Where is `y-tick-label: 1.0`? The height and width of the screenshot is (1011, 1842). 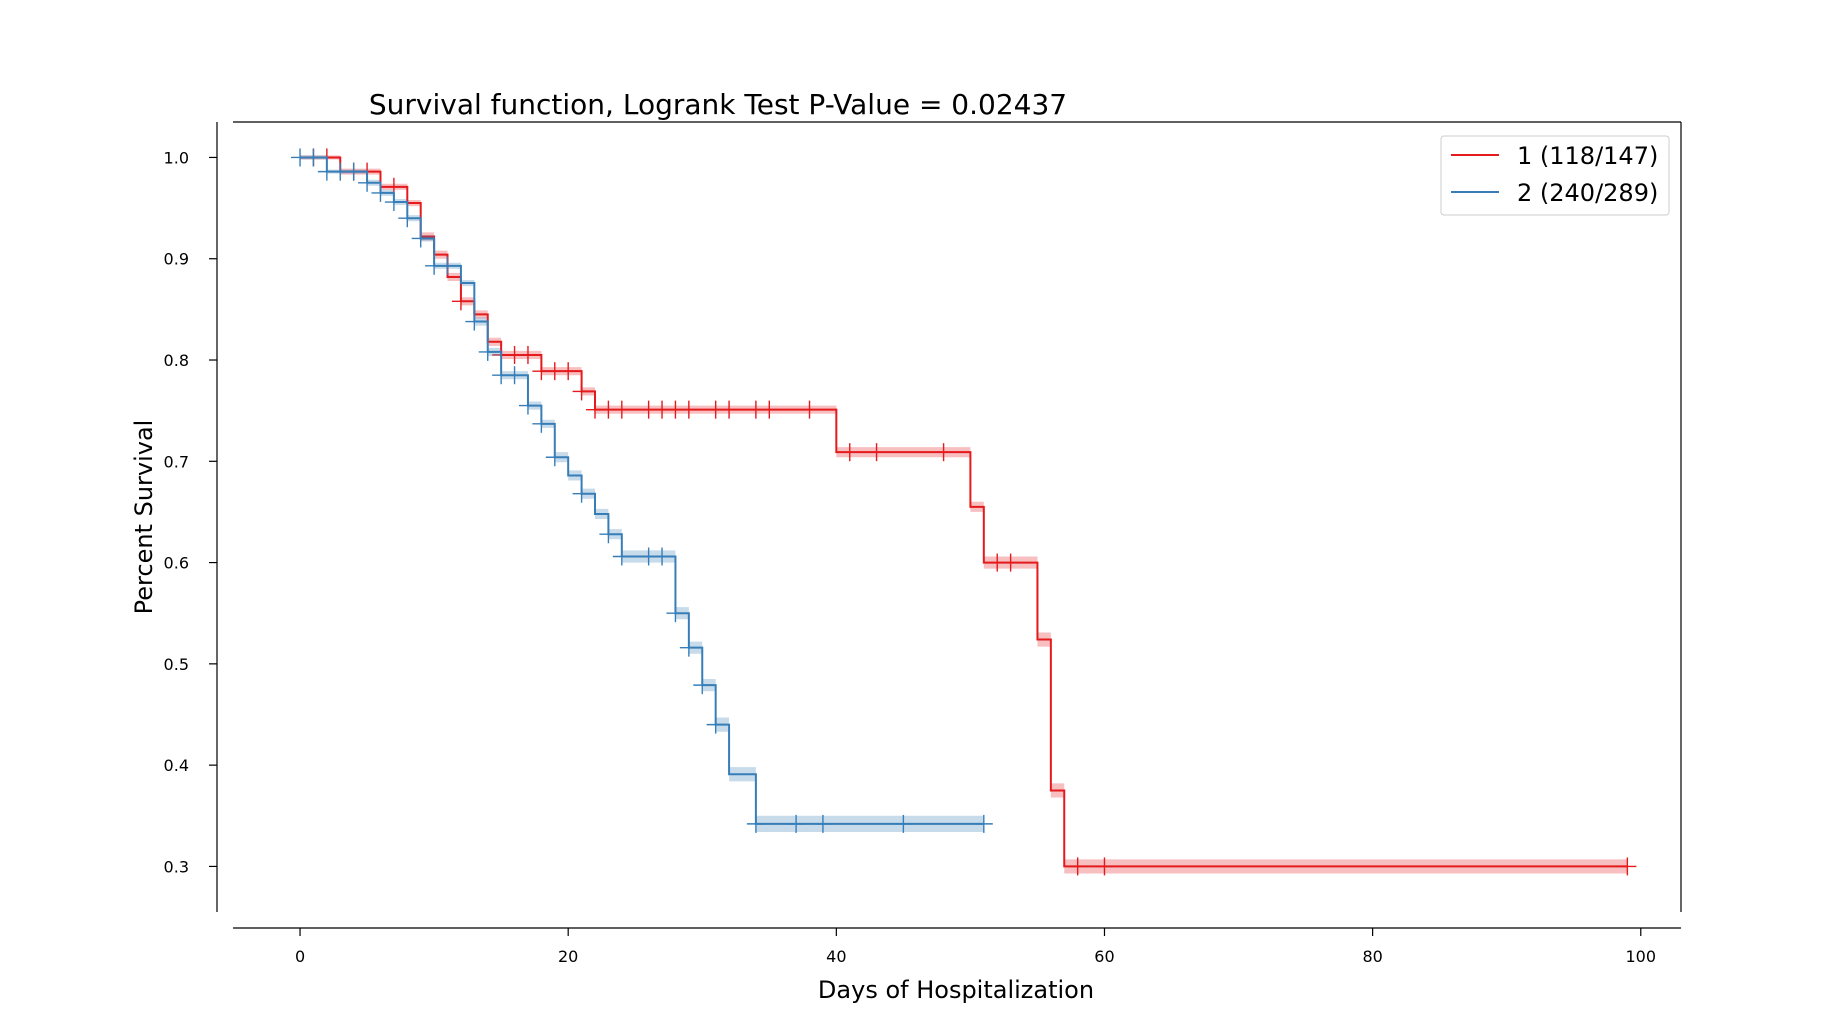
y-tick-label: 1.0 is located at coordinates (176, 157).